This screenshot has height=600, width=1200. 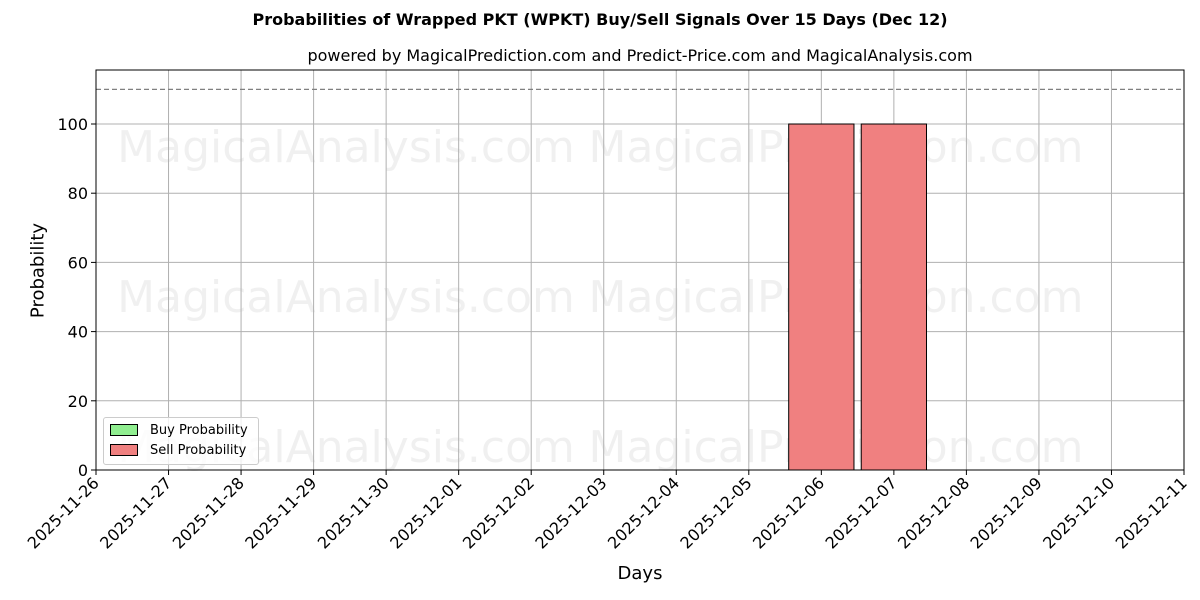 What do you see at coordinates (135, 512) in the screenshot?
I see `svg-text: 2025-11-27` at bounding box center [135, 512].